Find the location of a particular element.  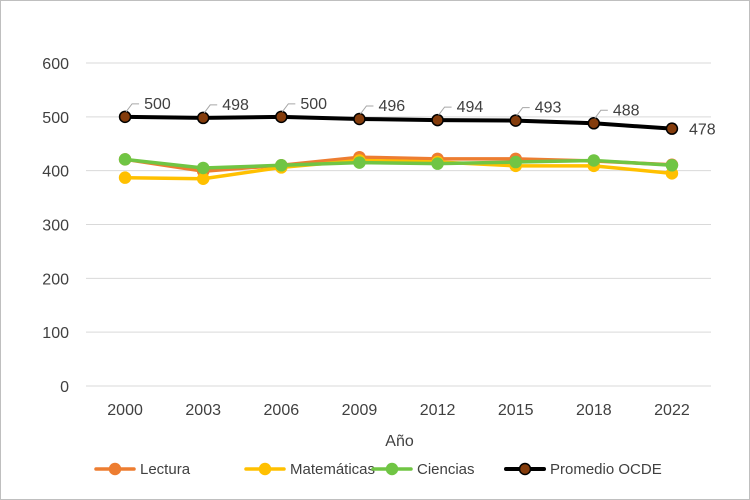

point-promedio-ocde-2000 is located at coordinates (125, 117).